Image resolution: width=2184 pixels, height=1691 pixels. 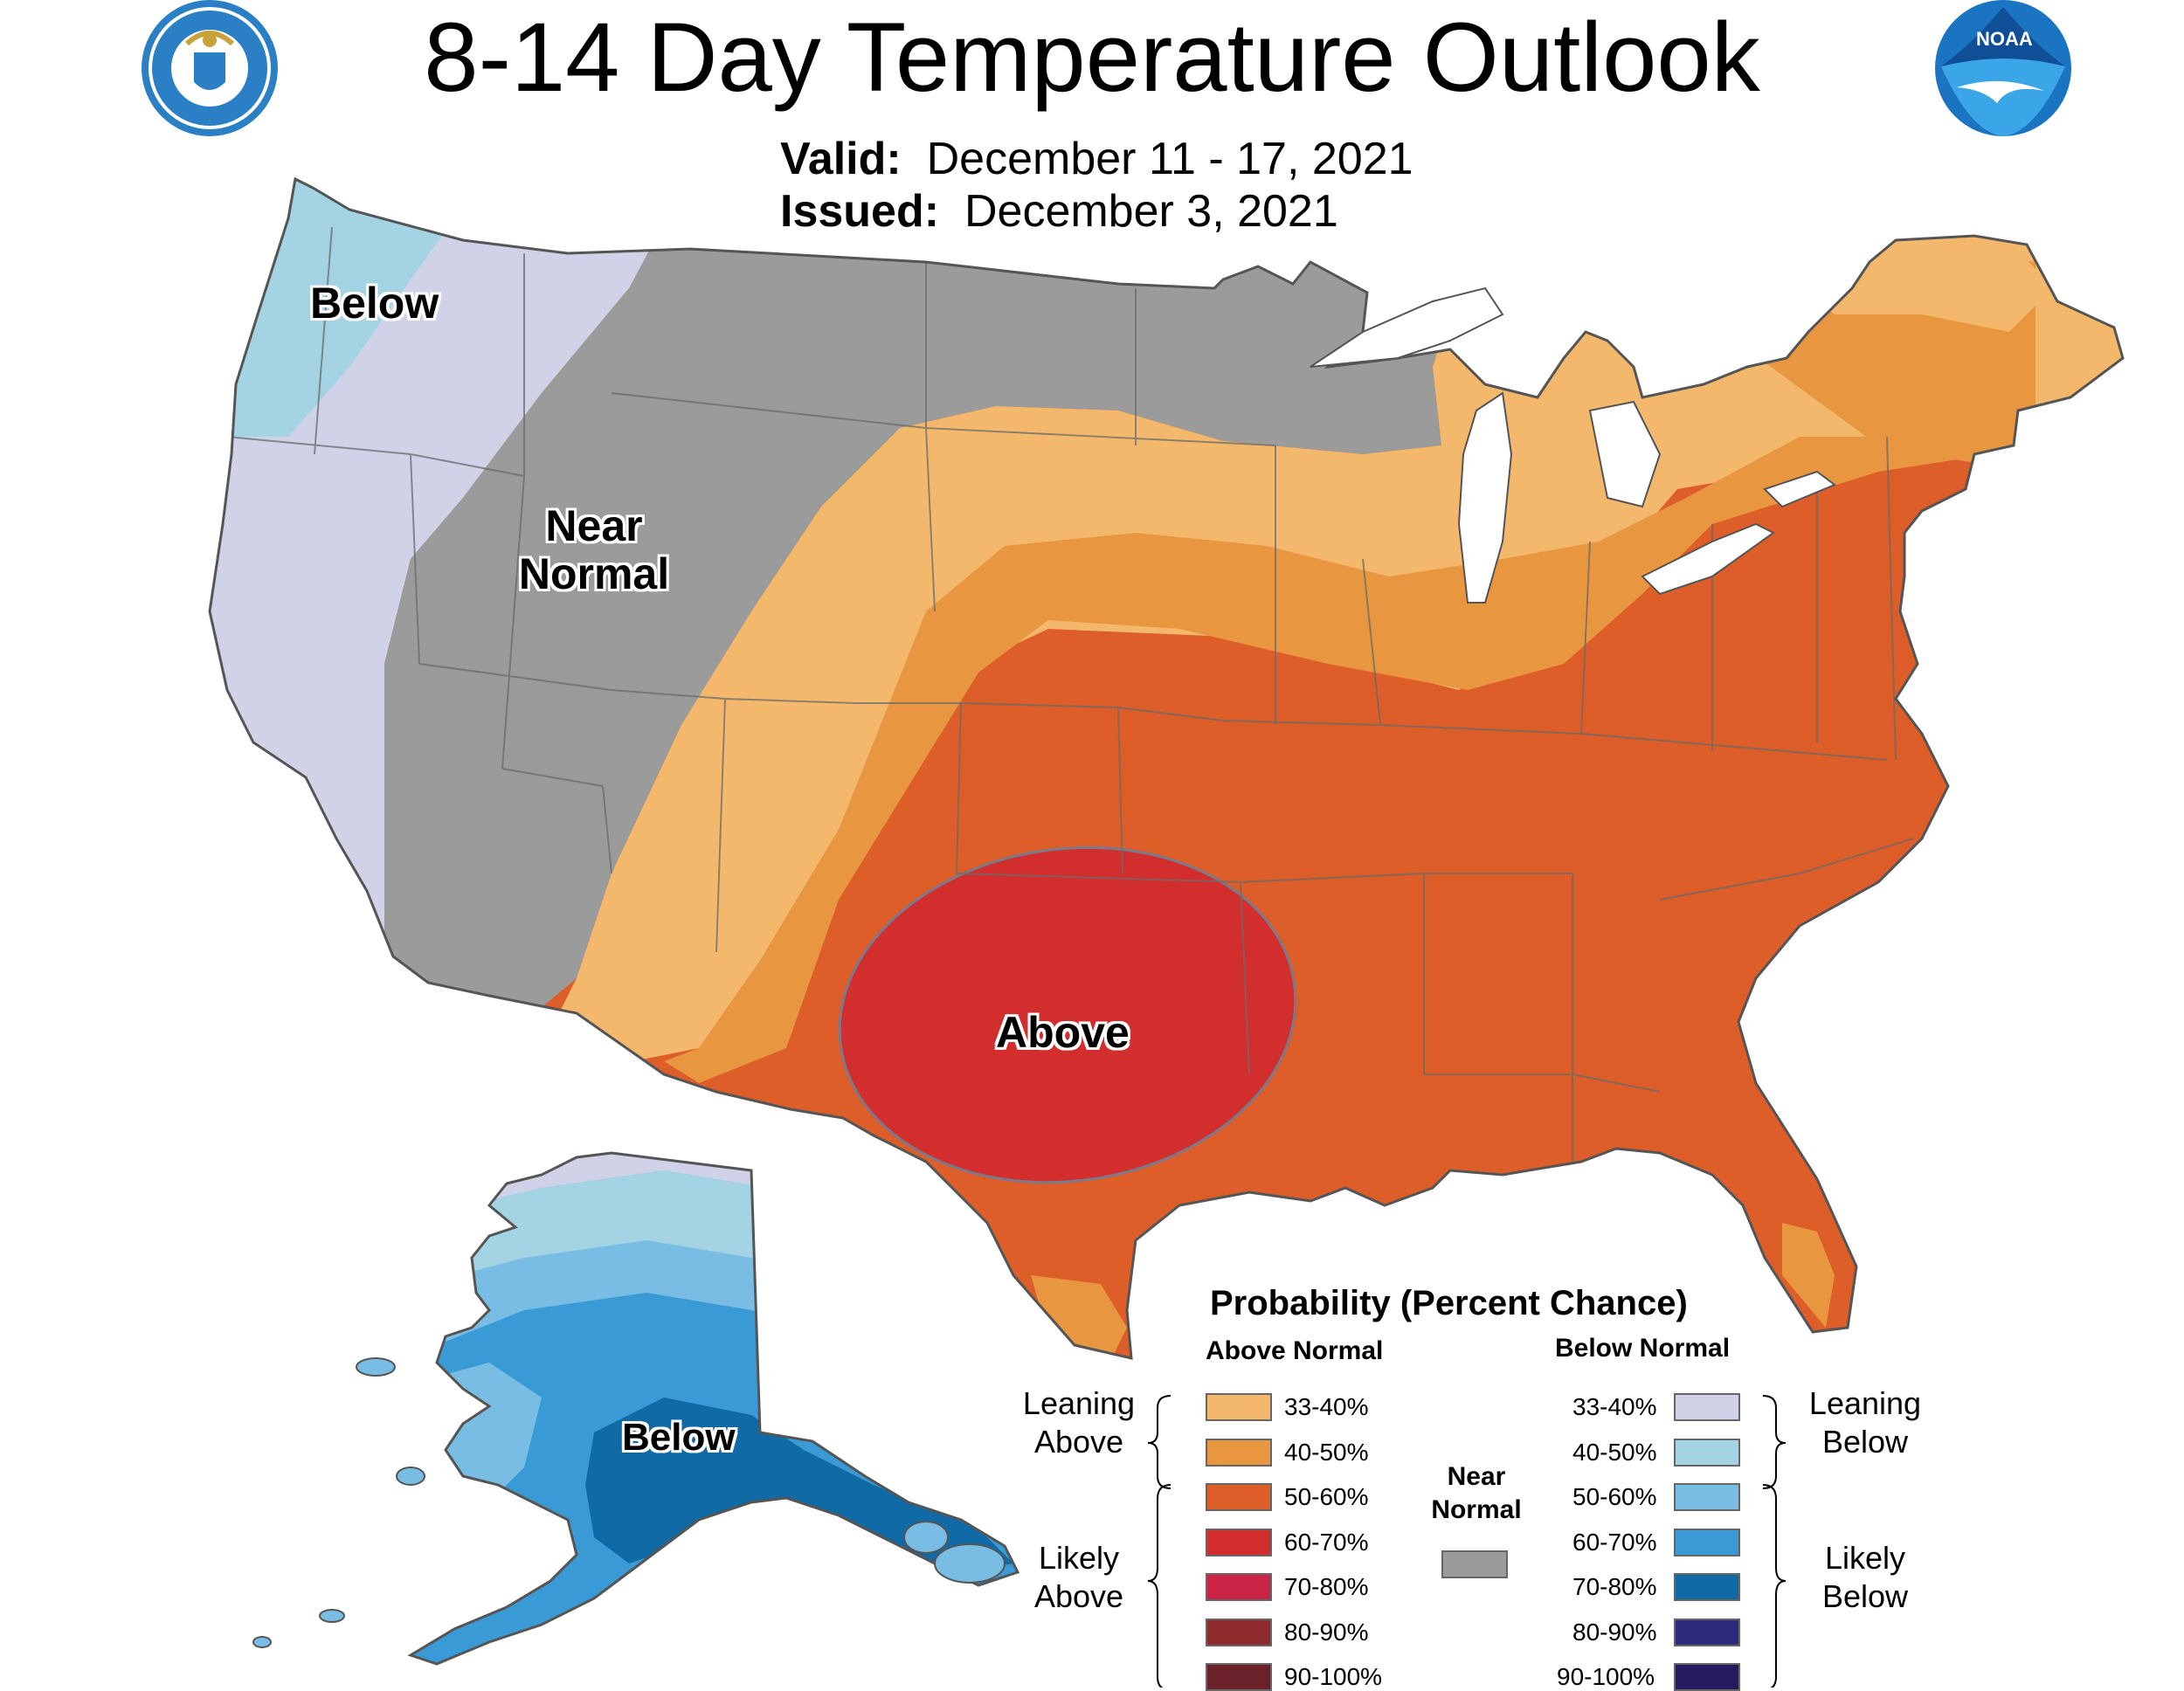 I want to click on likely-below-line2: Below, so click(x=1865, y=1596).